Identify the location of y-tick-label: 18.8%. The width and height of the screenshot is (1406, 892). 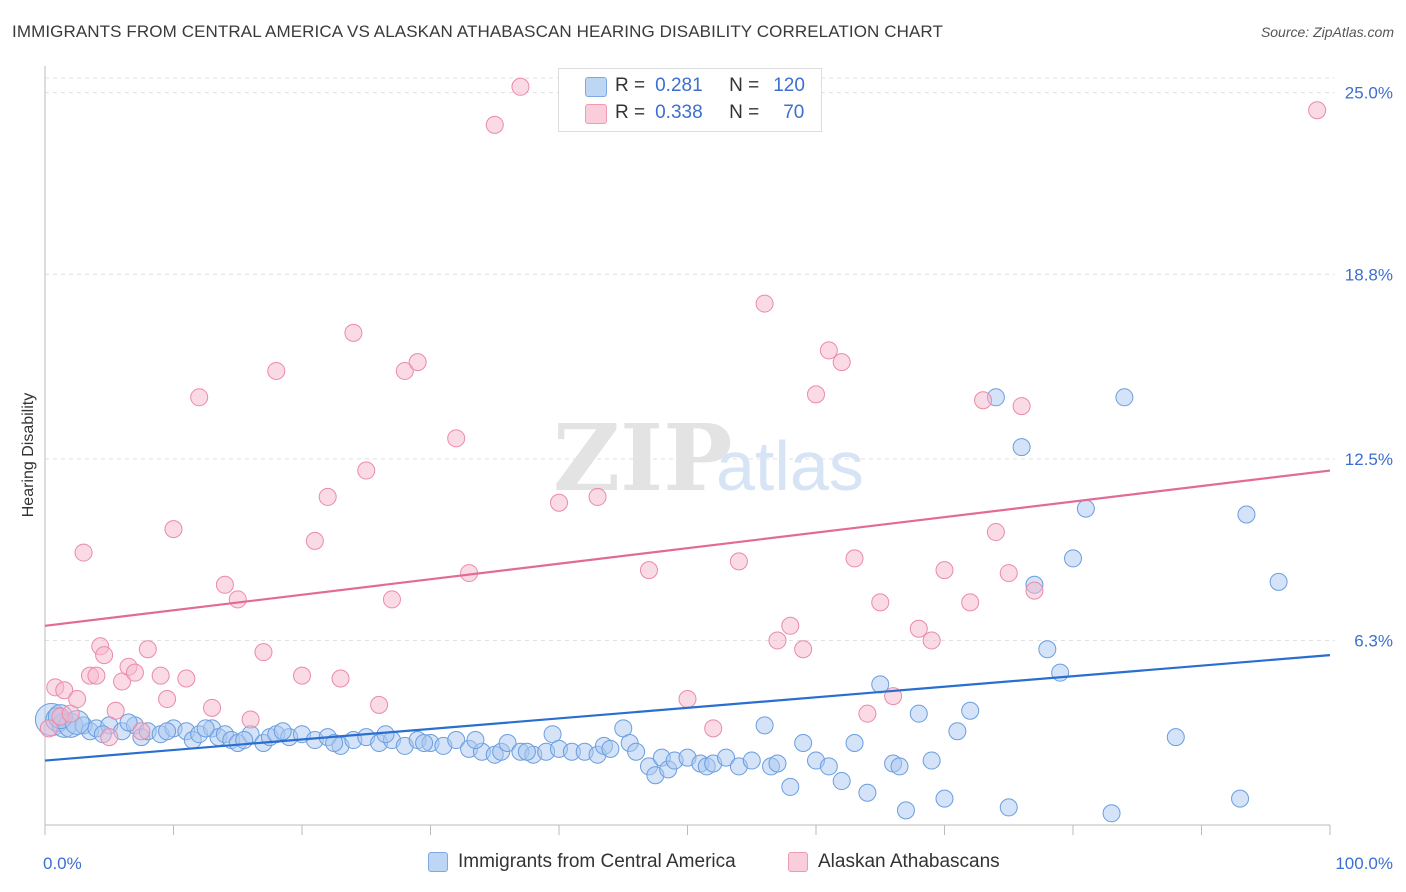
(1369, 274).